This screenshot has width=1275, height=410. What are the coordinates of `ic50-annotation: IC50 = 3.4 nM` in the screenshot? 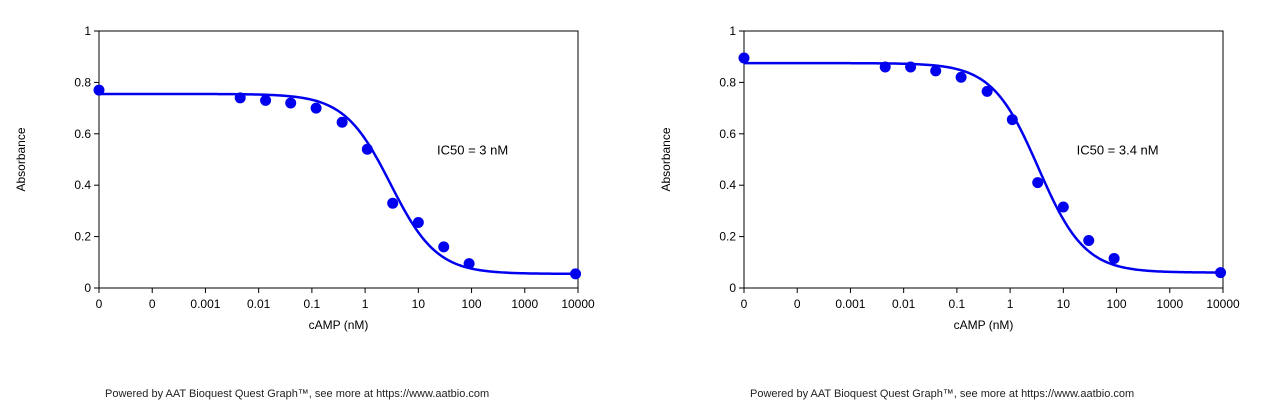 It's located at (1118, 149).